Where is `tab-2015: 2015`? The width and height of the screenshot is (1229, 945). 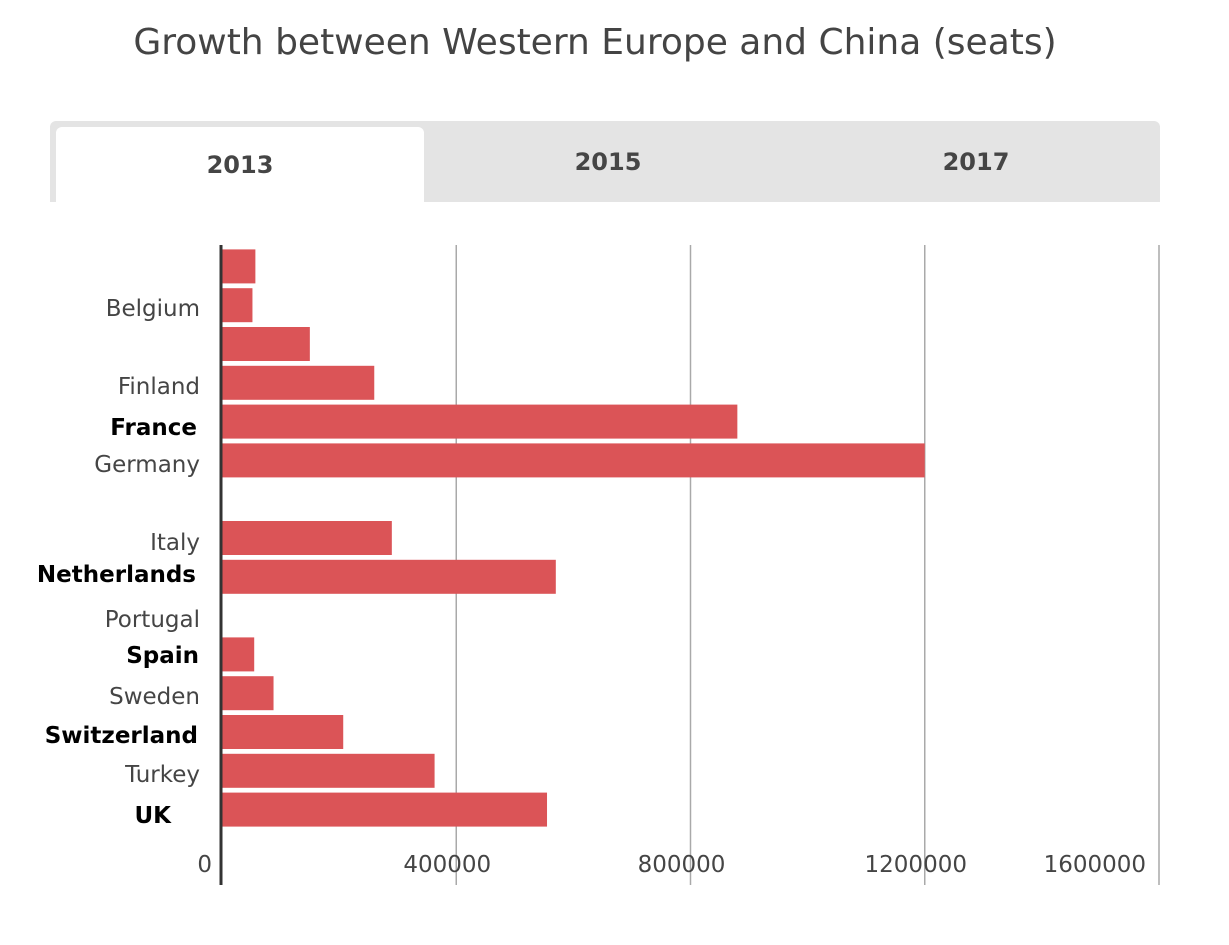 tab-2015: 2015 is located at coordinates (608, 161).